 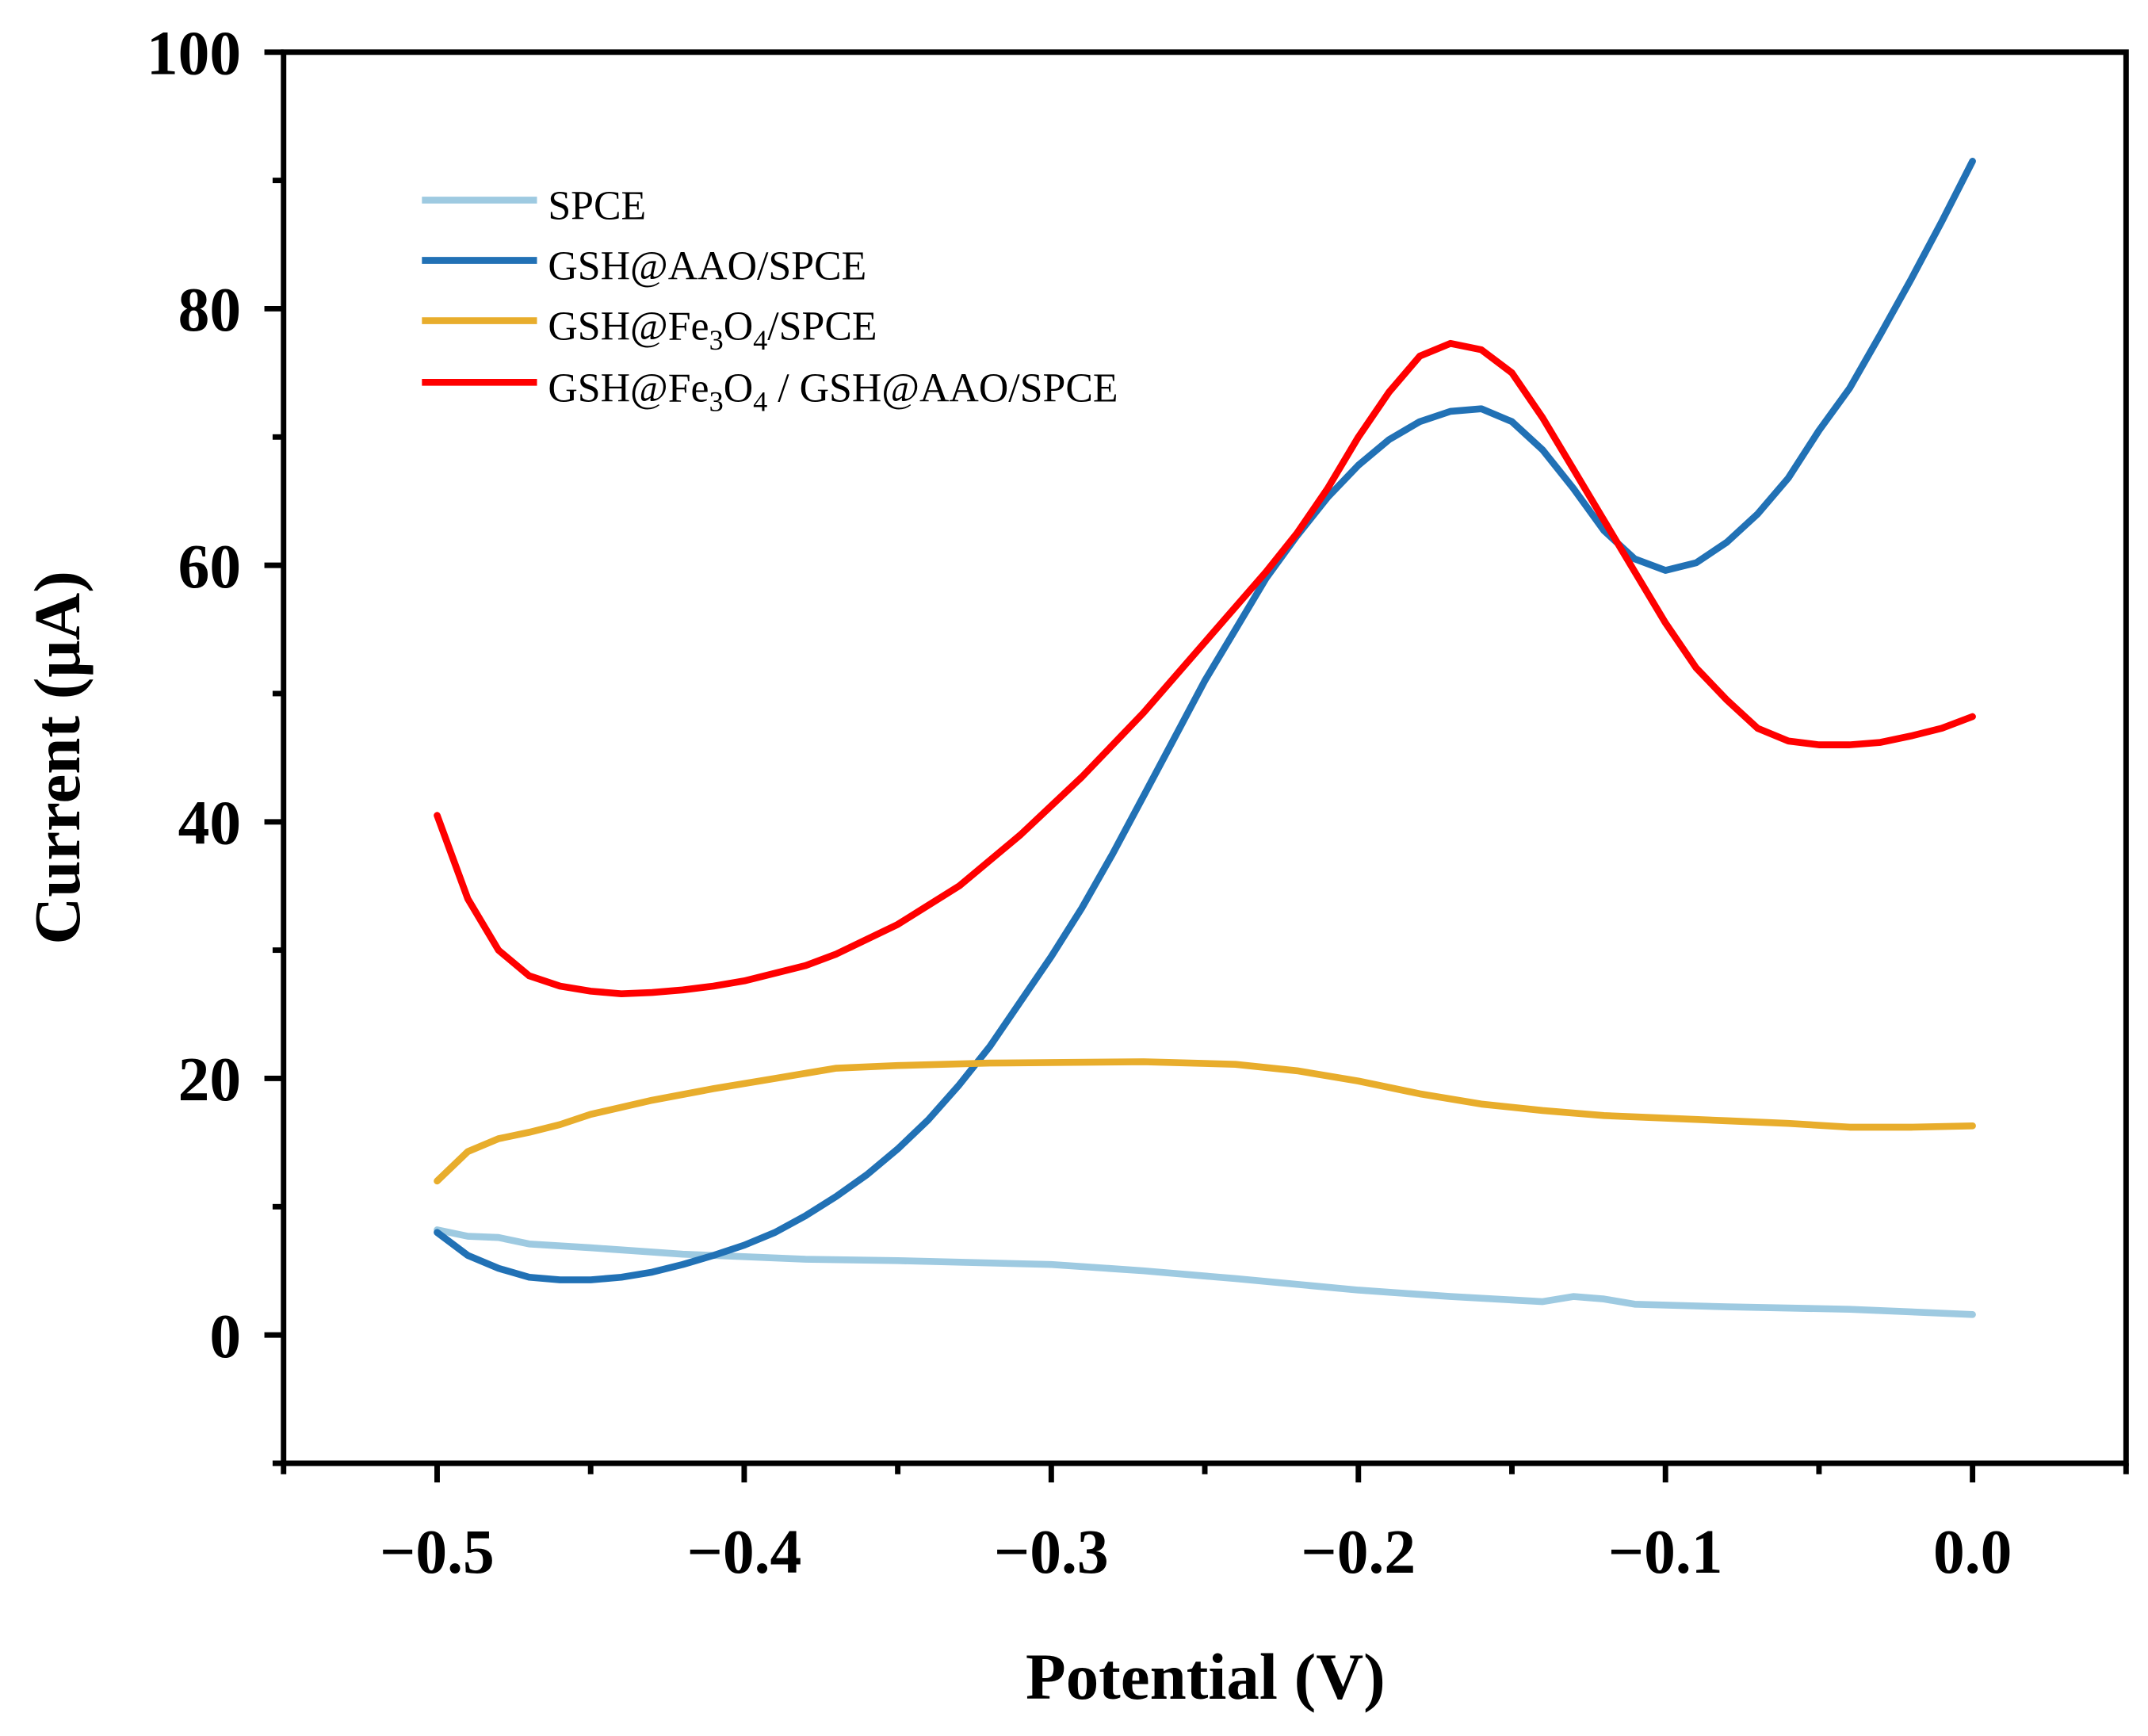 I want to click on legend-item-gsh-fe3o4-gsh-aao: GSH@Fe3O4 / GSH@AAO/SPCE, so click(x=770, y=392).